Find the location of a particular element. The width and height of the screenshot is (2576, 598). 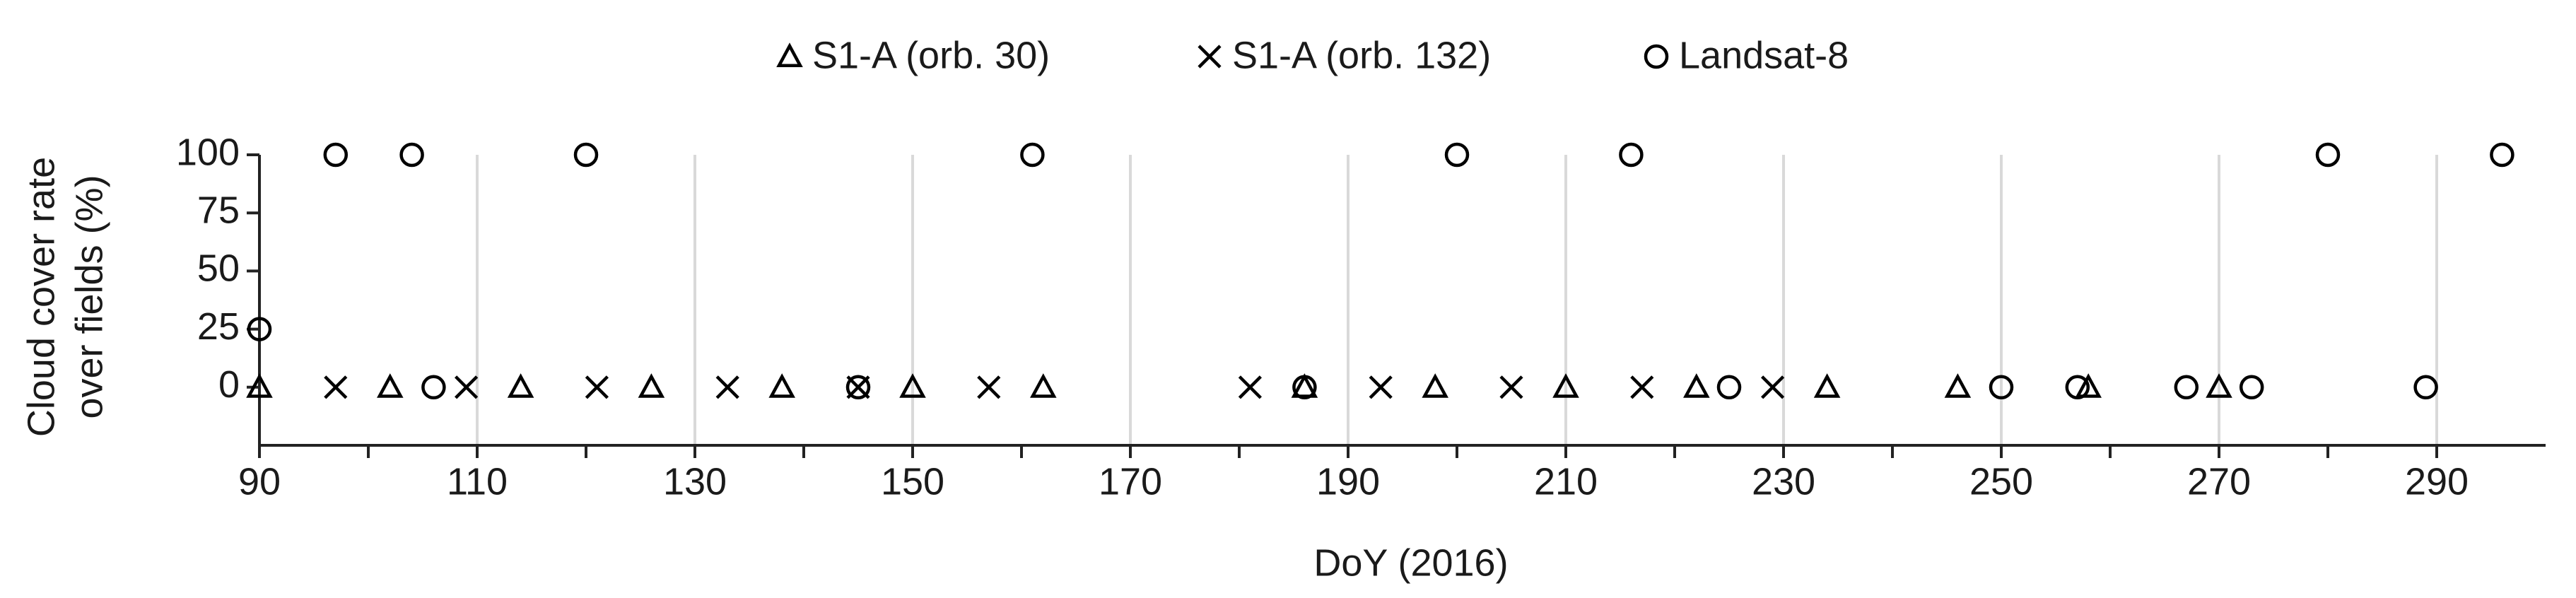

legend-label: S1-A (orb. 30) is located at coordinates (931, 55).